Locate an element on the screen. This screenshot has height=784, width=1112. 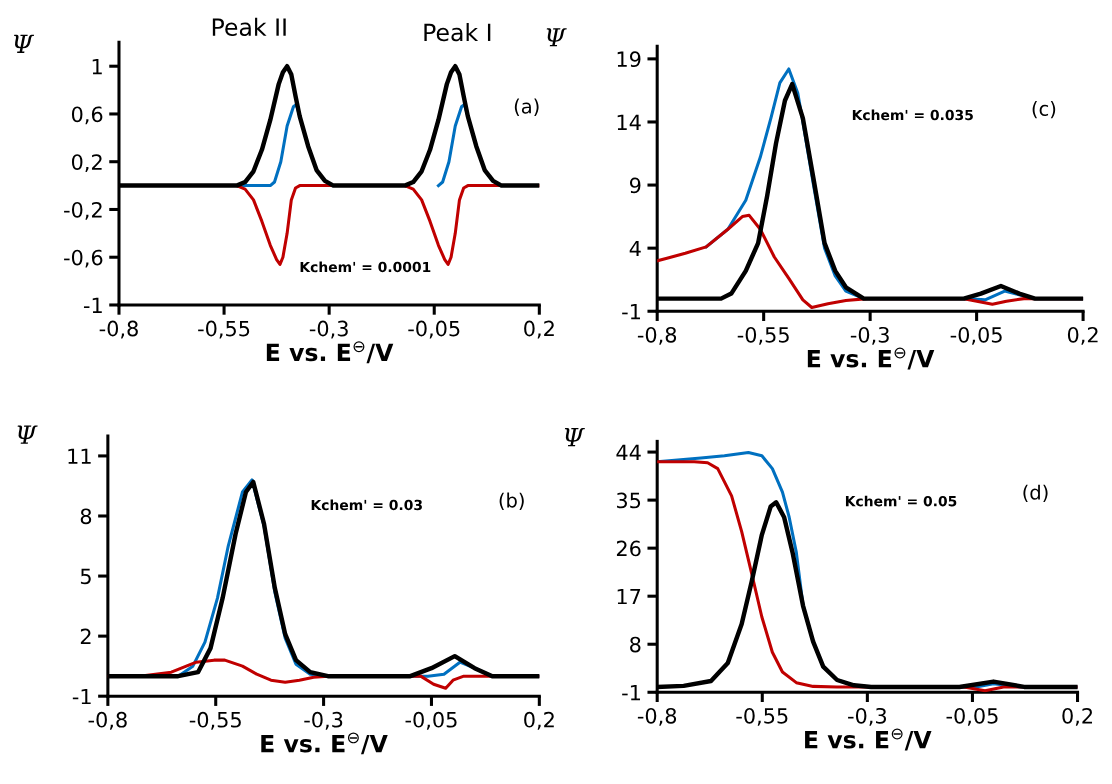
y-tick-label: 9 is located at coordinates (635, 185).